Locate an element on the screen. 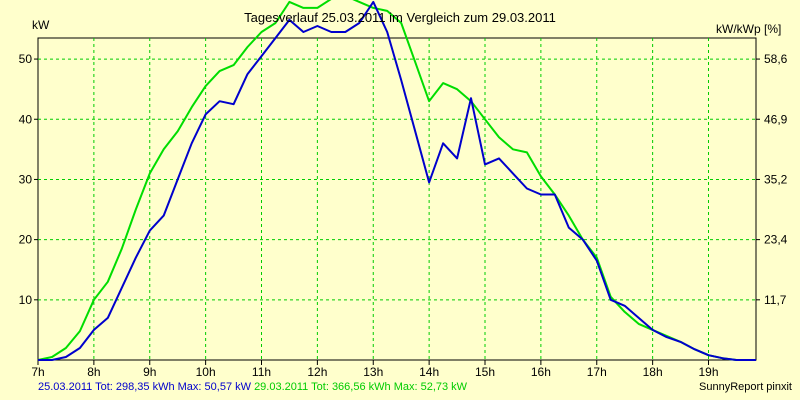 This screenshot has height=400, width=800. y-tick-label: 20 is located at coordinates (26, 240).